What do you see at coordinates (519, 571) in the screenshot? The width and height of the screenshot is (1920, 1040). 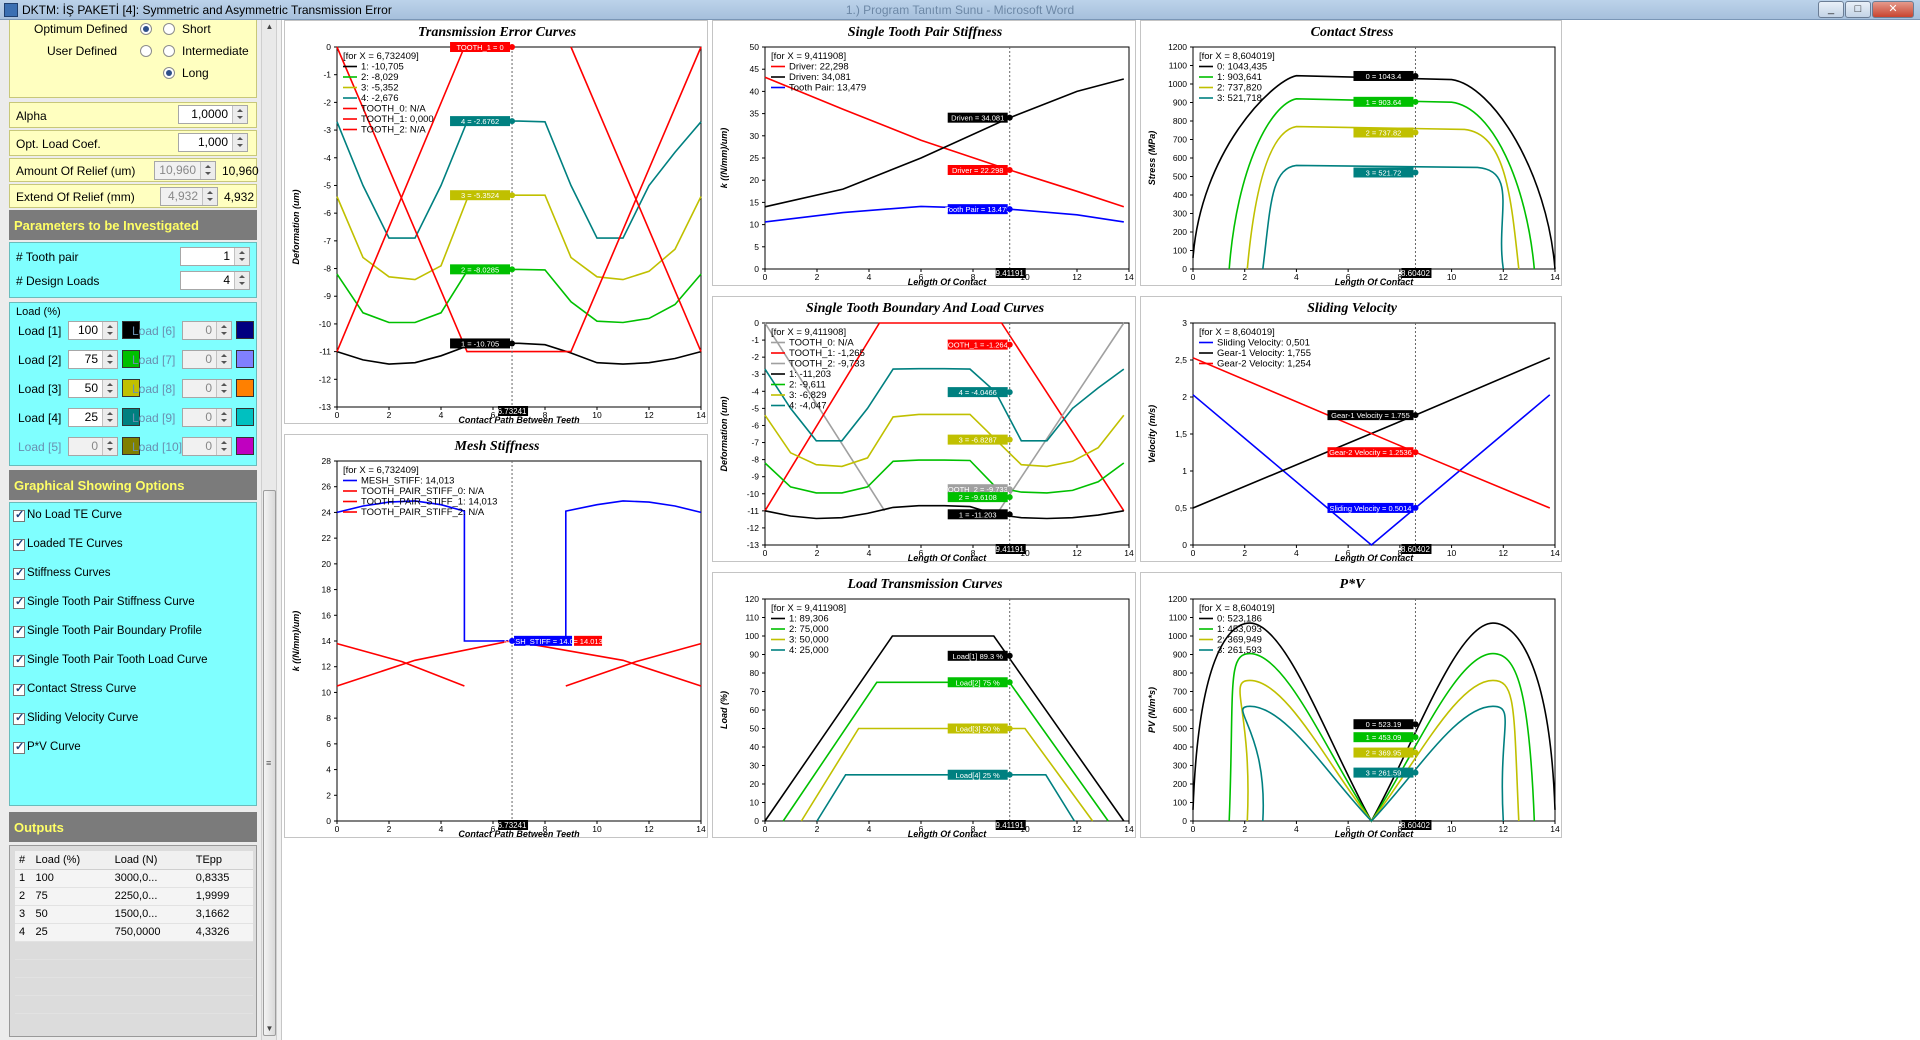 I see `series-line` at bounding box center [519, 571].